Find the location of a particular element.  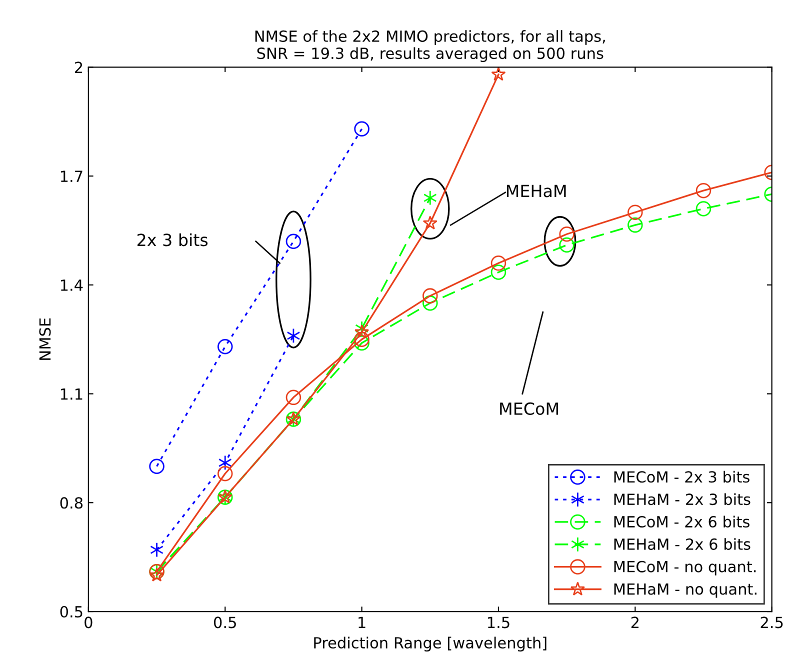

legend-label: MECoM - 2x 3 bits is located at coordinates (682, 476).